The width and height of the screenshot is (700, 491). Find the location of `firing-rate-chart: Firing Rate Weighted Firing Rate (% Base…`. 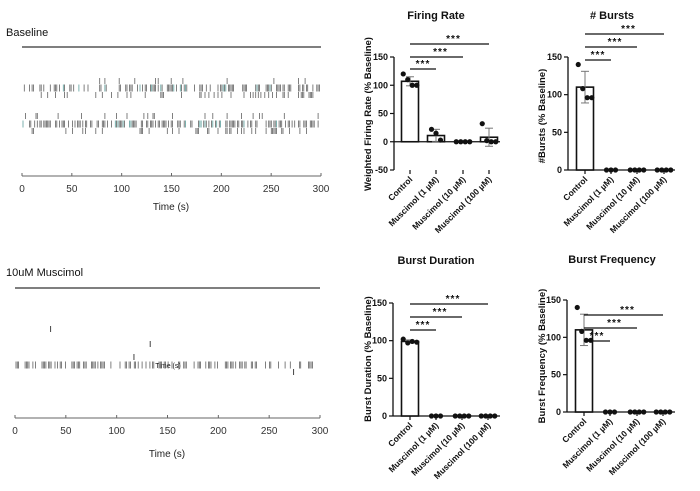

firing-rate-chart: Firing Rate Weighted Firing Rate (% Base… is located at coordinates (431, 122).